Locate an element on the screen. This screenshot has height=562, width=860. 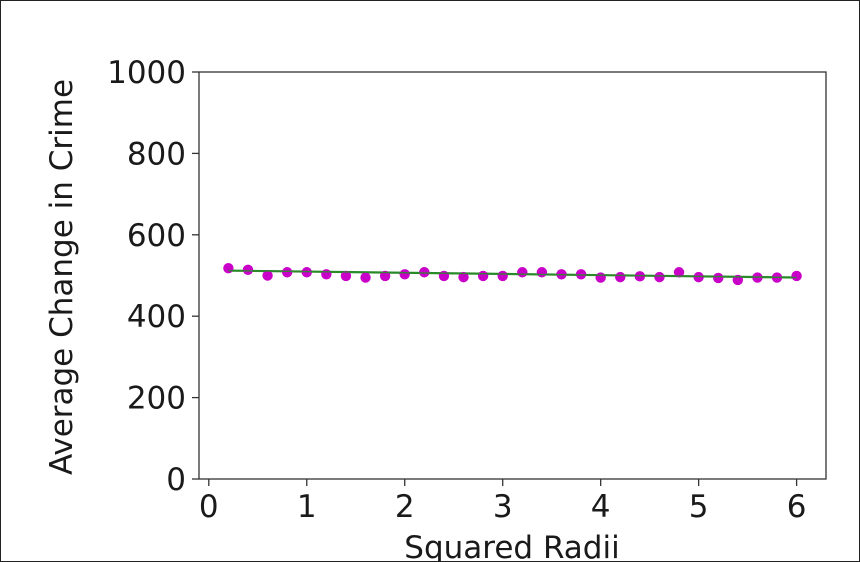
y-tick-label: 200 is located at coordinates (156, 399).